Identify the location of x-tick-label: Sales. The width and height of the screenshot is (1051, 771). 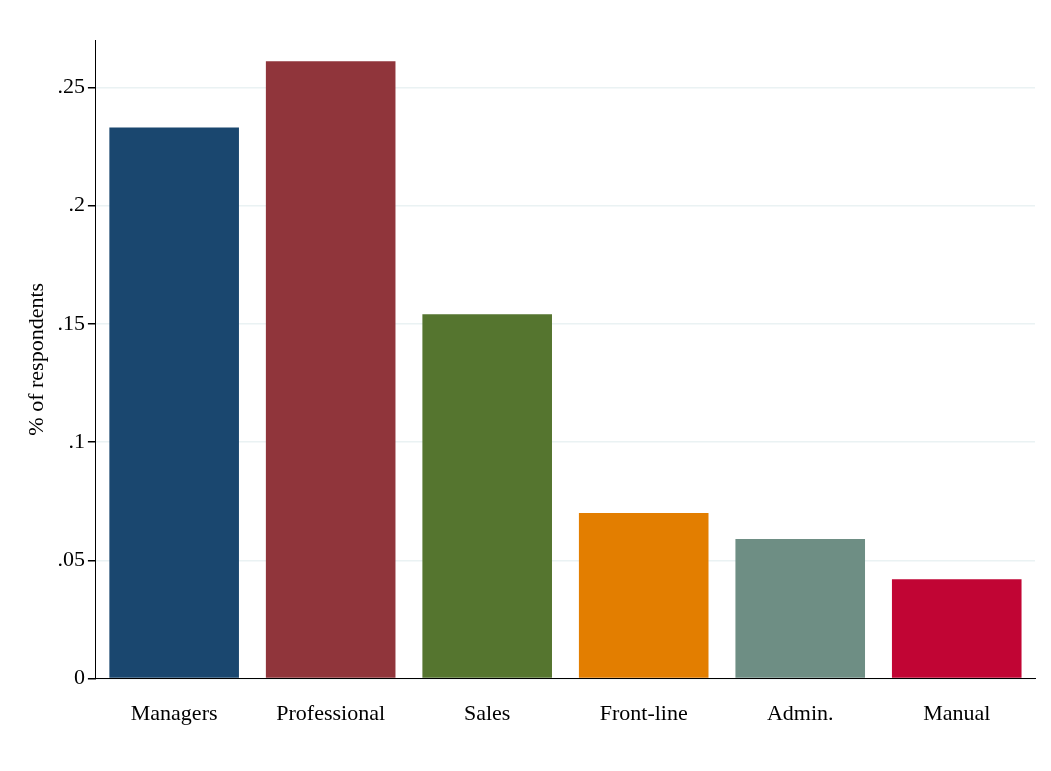
(487, 712).